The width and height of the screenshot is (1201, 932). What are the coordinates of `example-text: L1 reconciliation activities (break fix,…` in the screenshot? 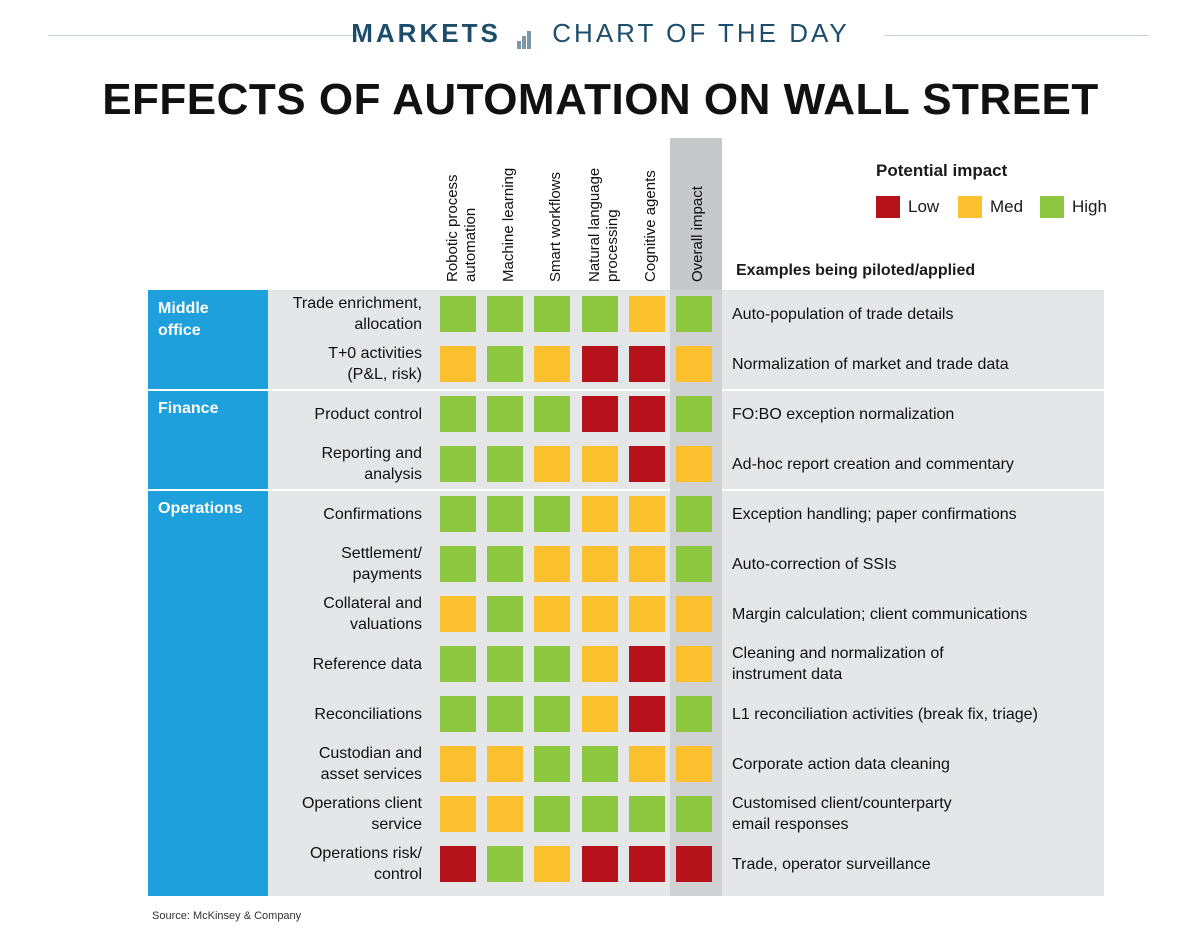 It's located at (917, 714).